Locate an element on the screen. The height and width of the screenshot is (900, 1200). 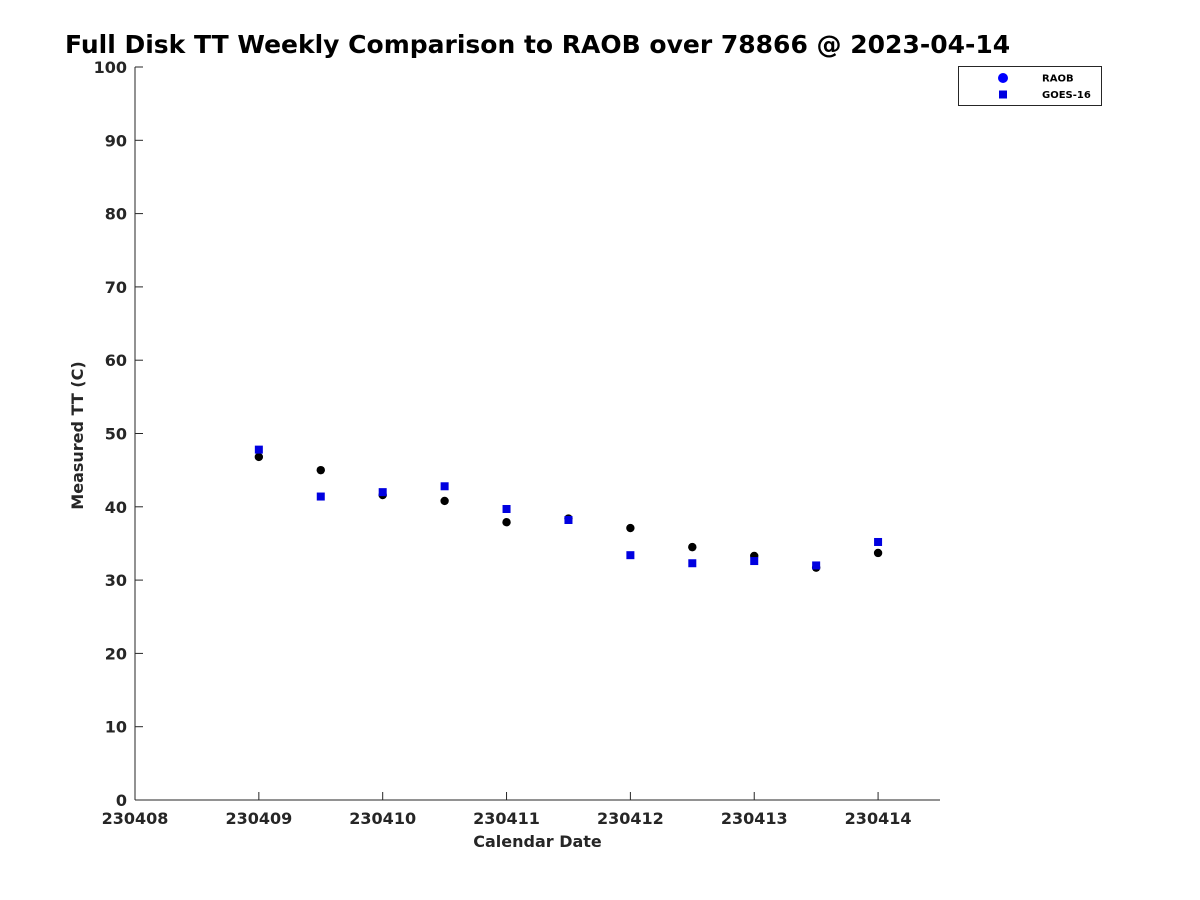
legend-box is located at coordinates (1030, 86).